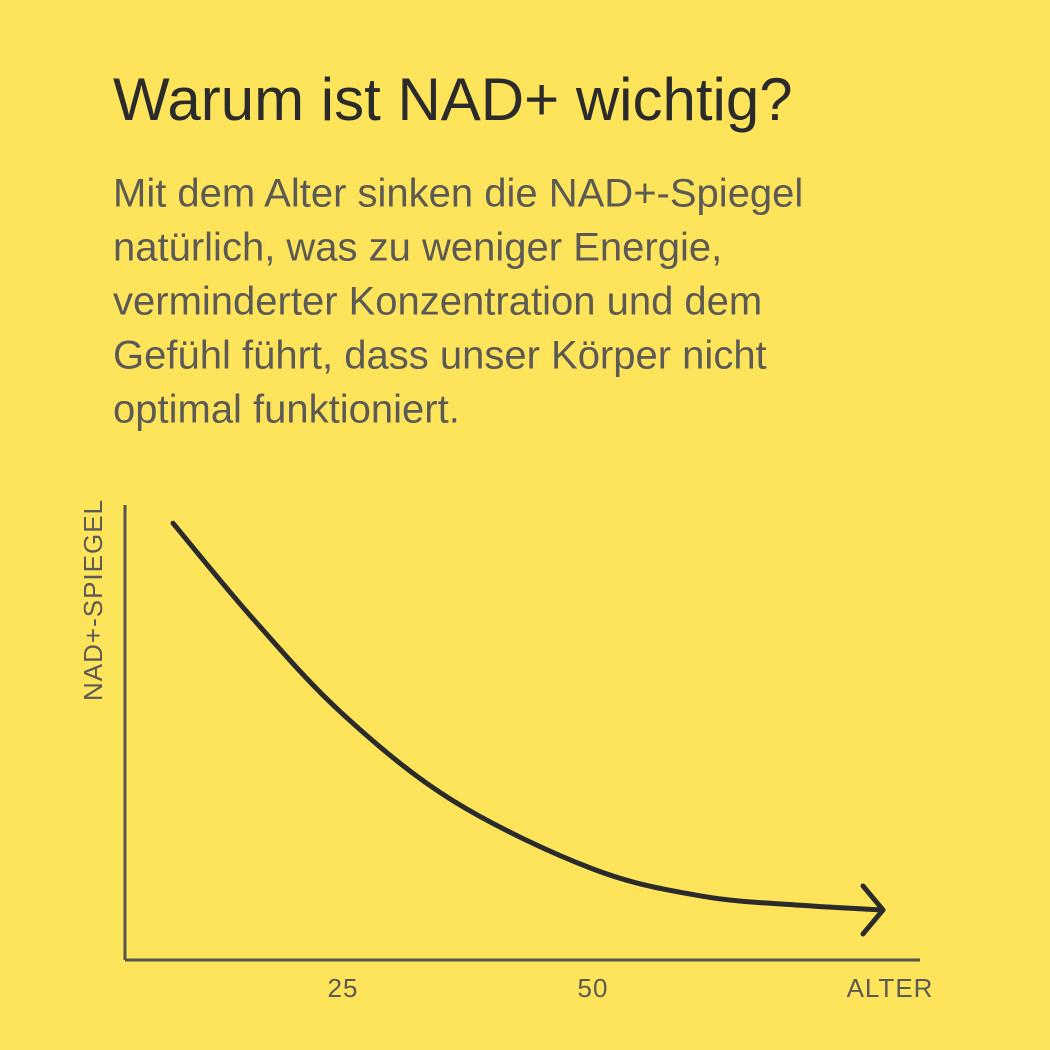 The width and height of the screenshot is (1050, 1050). Describe the element at coordinates (453, 99) in the screenshot. I see `chart-title: Warum ist NAD+ wichtig?` at that location.